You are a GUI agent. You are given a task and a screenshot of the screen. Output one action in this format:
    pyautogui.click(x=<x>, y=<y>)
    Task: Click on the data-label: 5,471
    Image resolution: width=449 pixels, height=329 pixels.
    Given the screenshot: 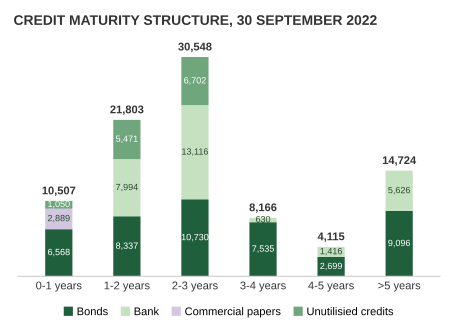 What is the action you would take?
    pyautogui.click(x=127, y=139)
    